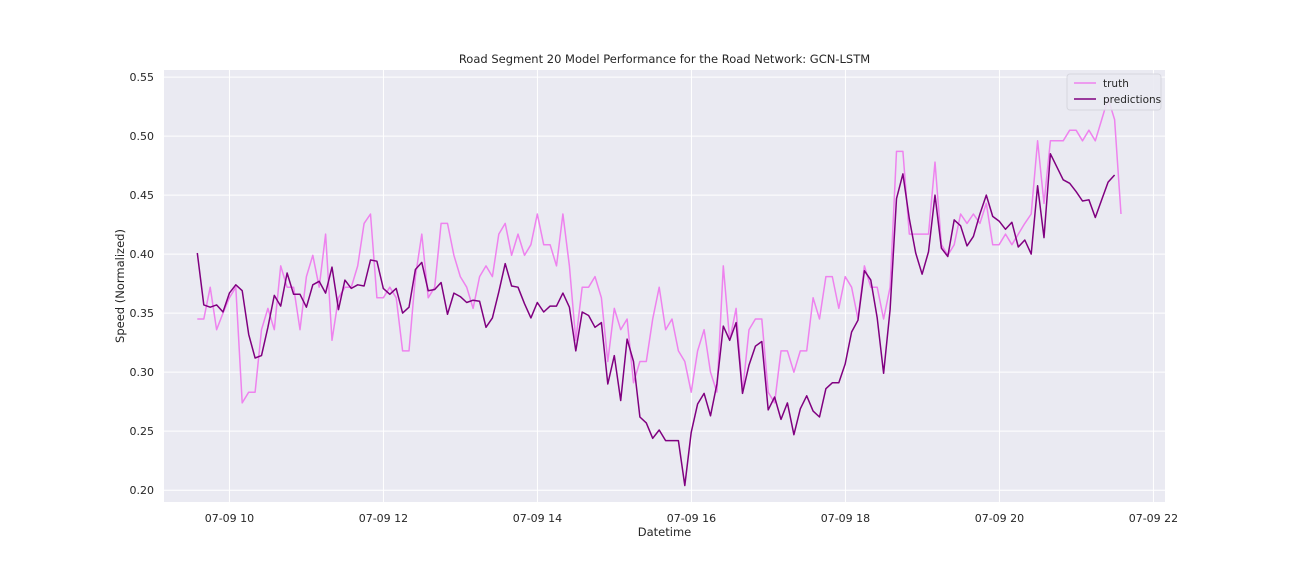 This screenshot has height=576, width=1296. Describe the element at coordinates (664, 532) in the screenshot. I see `x-axis-label: Datetime` at that location.